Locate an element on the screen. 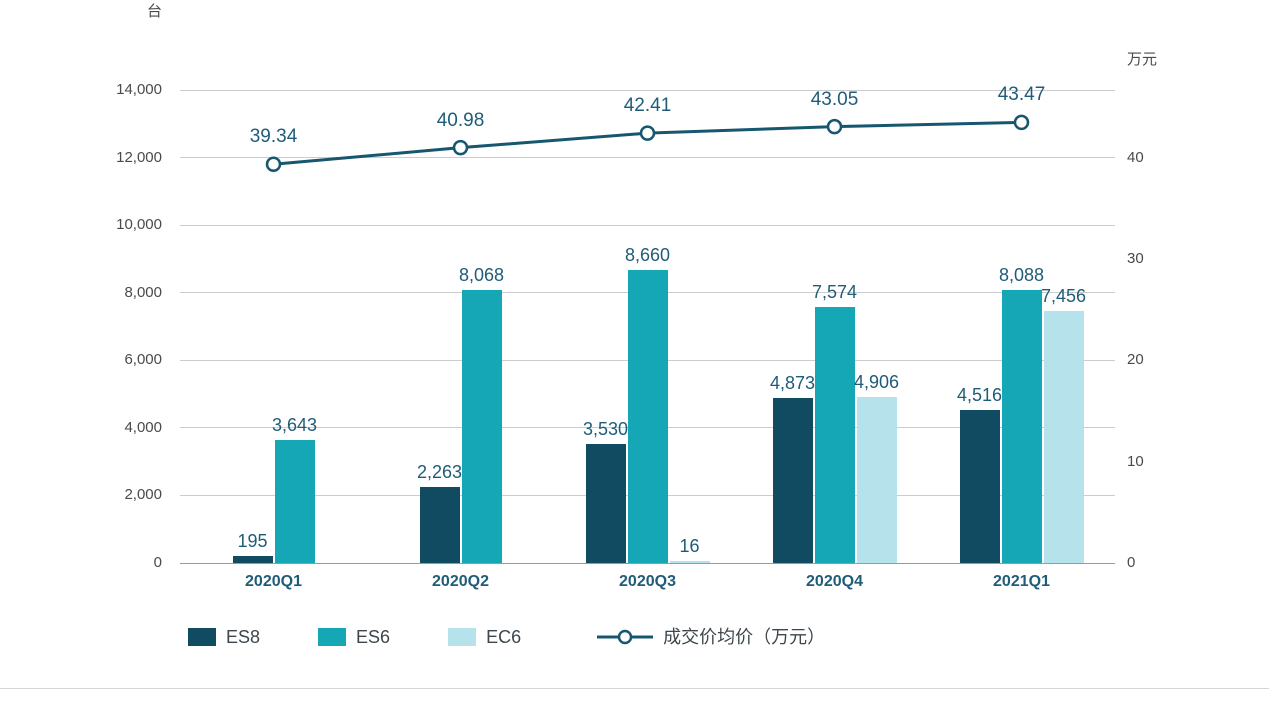  bar-es8-2020Q1 is located at coordinates (252, 559).